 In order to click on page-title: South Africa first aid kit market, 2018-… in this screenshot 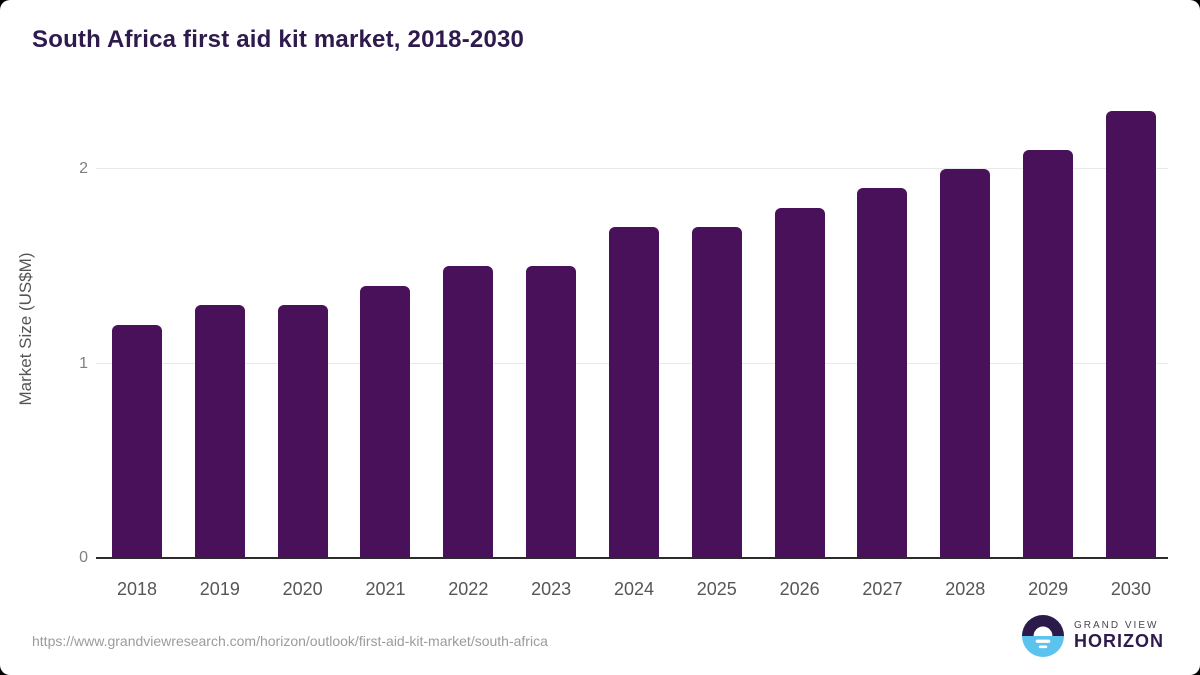, I will do `click(278, 39)`.